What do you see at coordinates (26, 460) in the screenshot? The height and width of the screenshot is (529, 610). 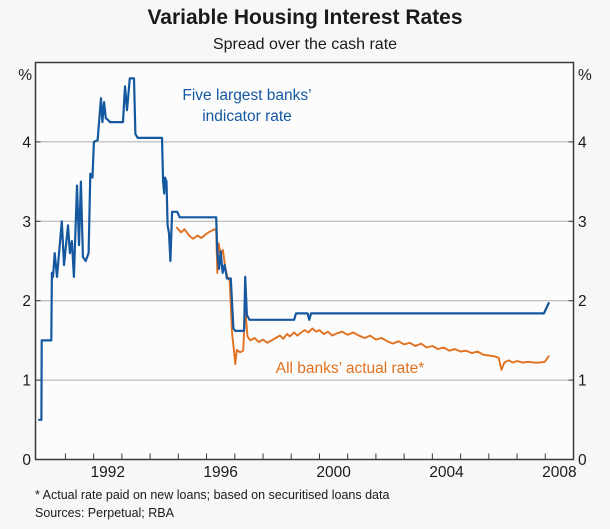 I see `y-tick-label-left: 0` at bounding box center [26, 460].